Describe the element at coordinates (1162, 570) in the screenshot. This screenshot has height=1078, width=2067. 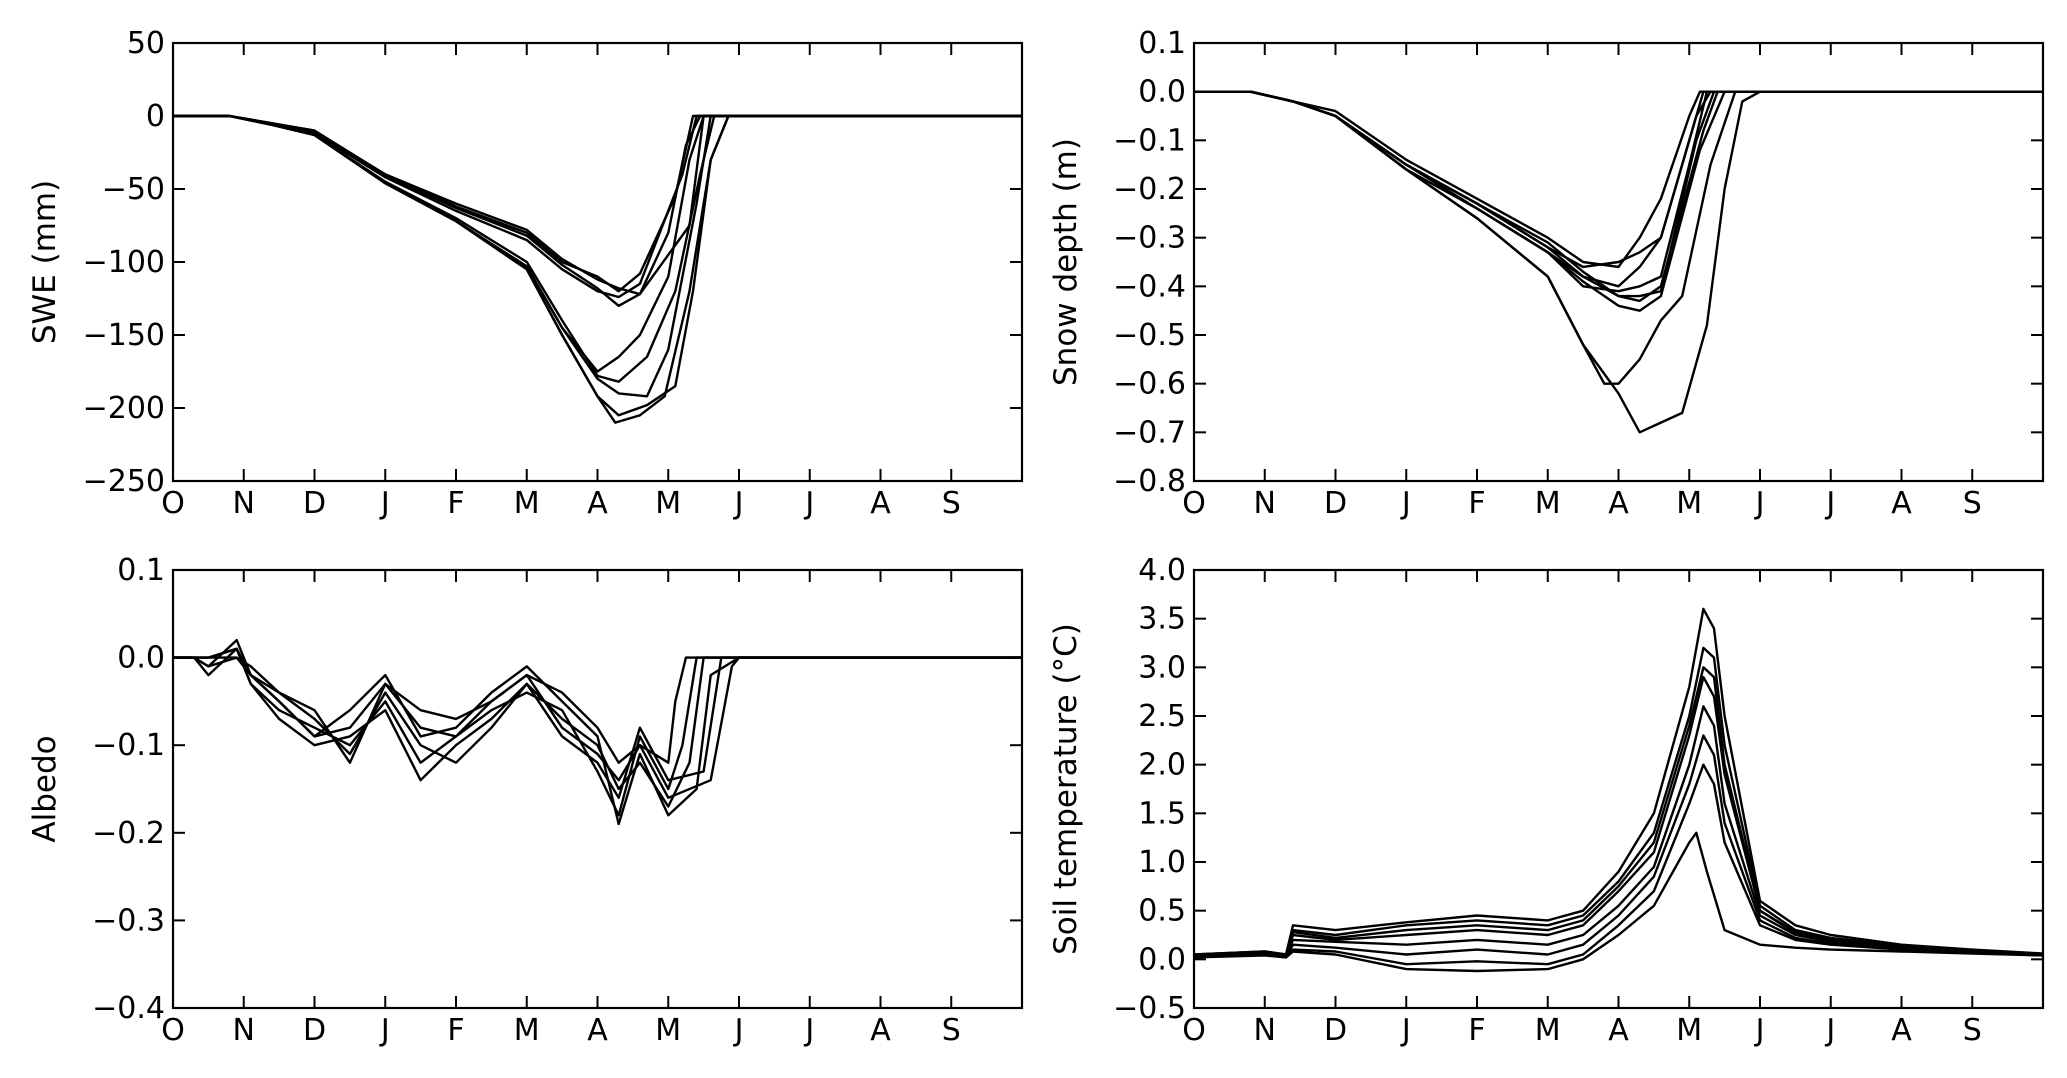
I see `y-tick-label: 4.0` at that location.